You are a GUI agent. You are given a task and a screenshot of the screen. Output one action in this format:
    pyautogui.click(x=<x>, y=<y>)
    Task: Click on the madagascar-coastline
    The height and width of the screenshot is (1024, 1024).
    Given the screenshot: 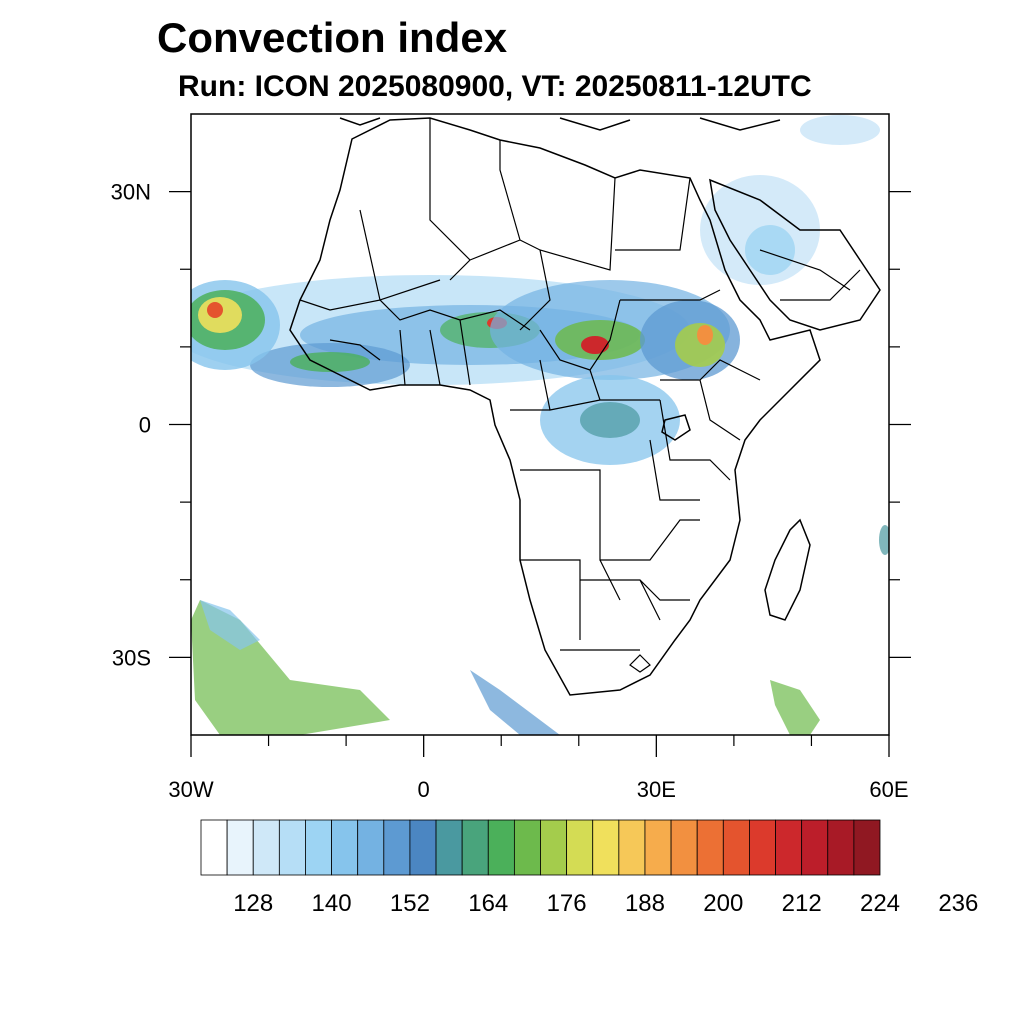 What is the action you would take?
    pyautogui.click(x=787, y=569)
    